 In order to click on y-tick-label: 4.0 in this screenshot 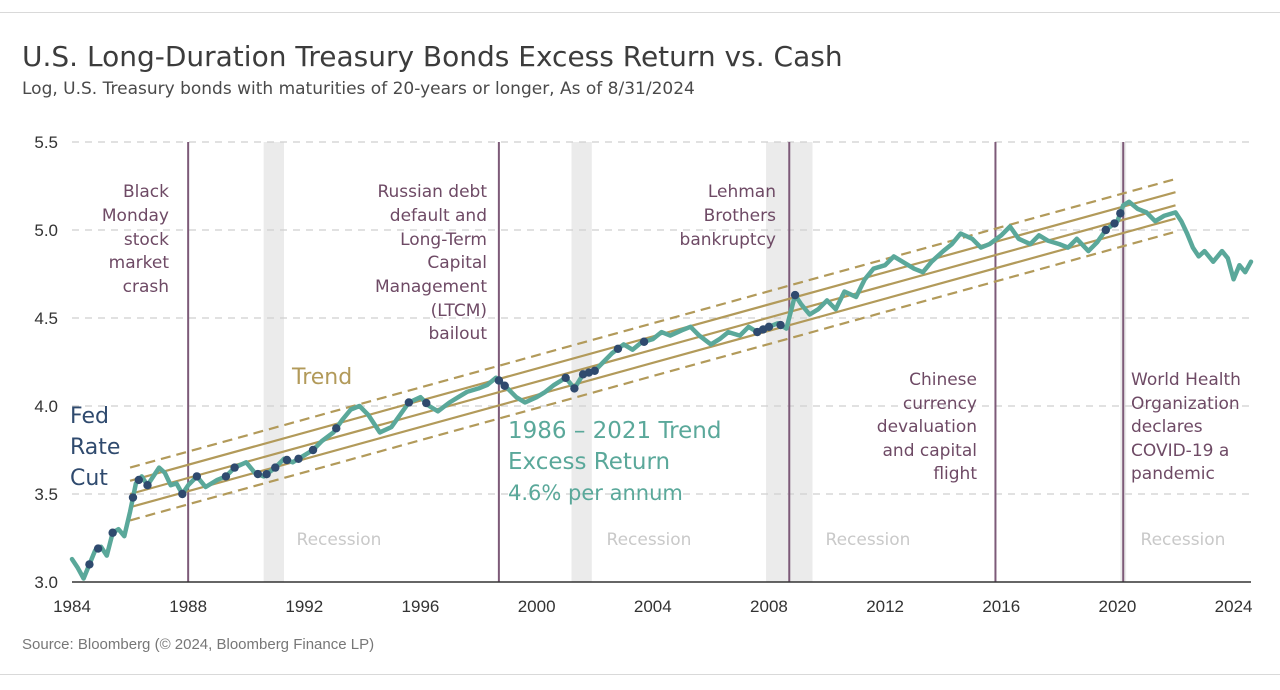, I will do `click(46, 406)`.